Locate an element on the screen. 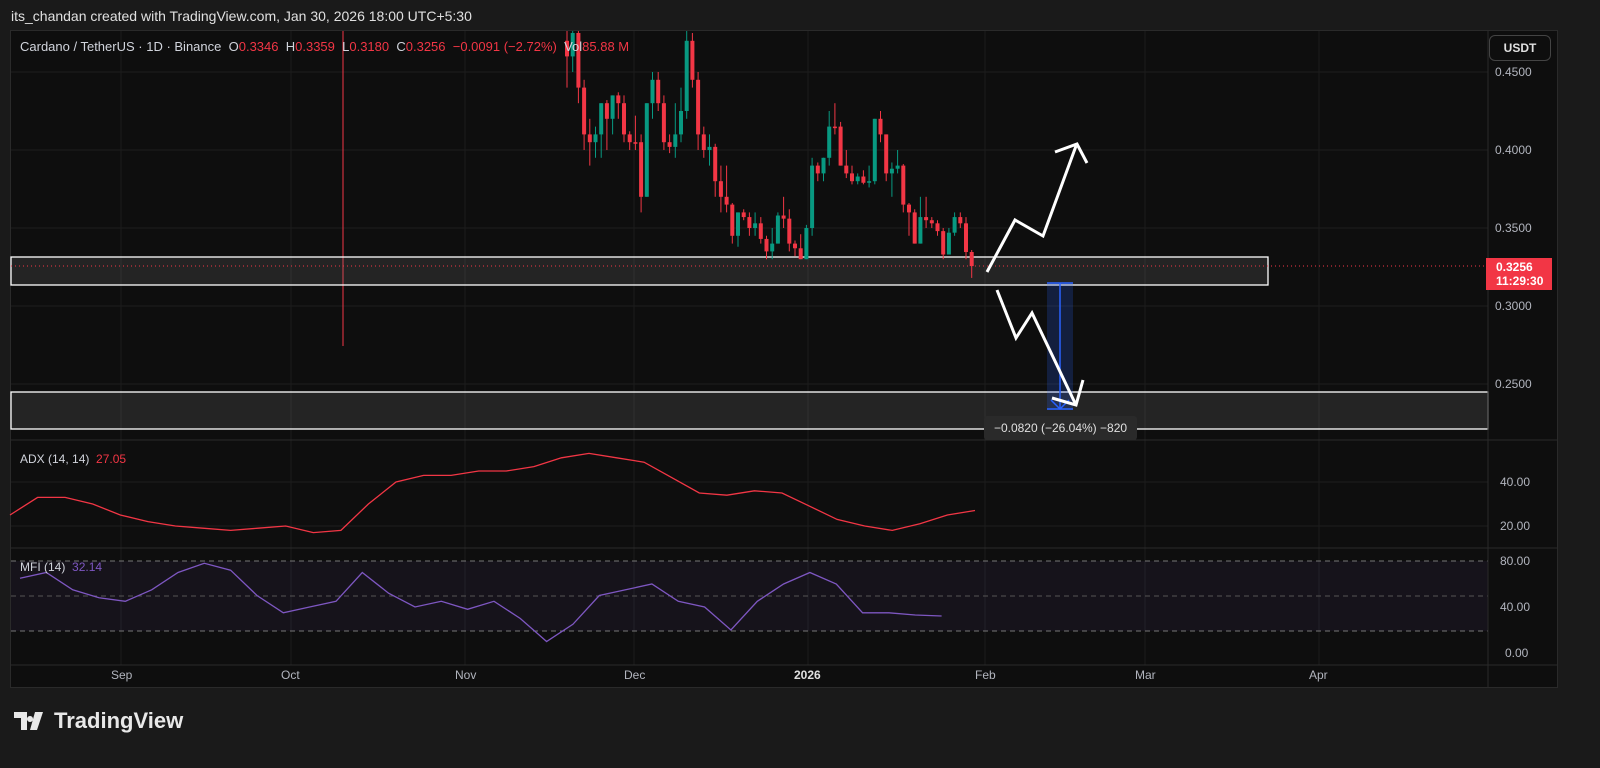 This screenshot has height=768, width=1600. symbol-title: Cardano / TetherUS · 1D · Binance is located at coordinates (121, 46).